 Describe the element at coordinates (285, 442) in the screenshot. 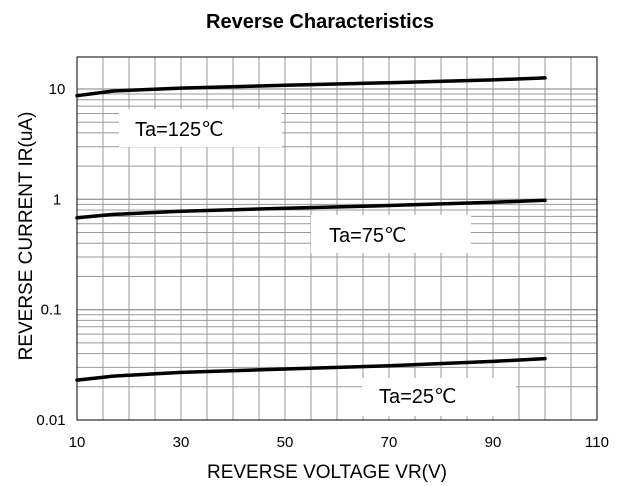

I see `x-tick-label: 50` at that location.